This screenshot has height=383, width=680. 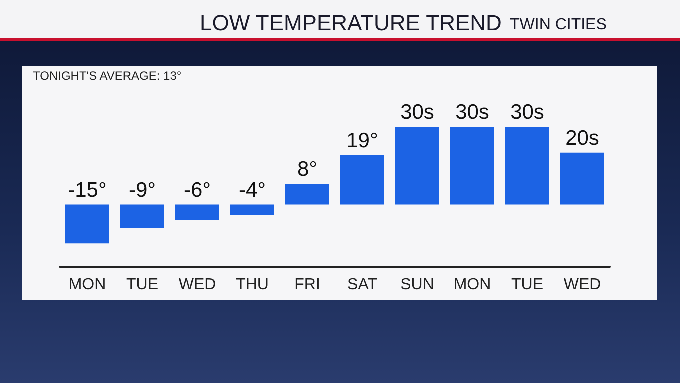 I want to click on data-label: 19°, so click(x=362, y=141).